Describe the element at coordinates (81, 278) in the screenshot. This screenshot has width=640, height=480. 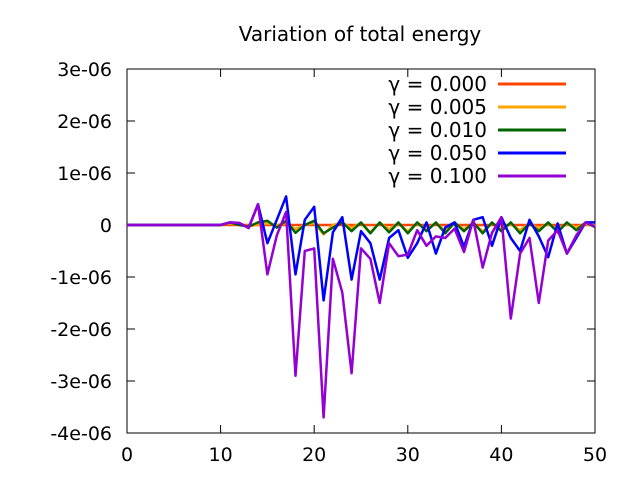
I see `y-tick-label: -1e-06` at that location.